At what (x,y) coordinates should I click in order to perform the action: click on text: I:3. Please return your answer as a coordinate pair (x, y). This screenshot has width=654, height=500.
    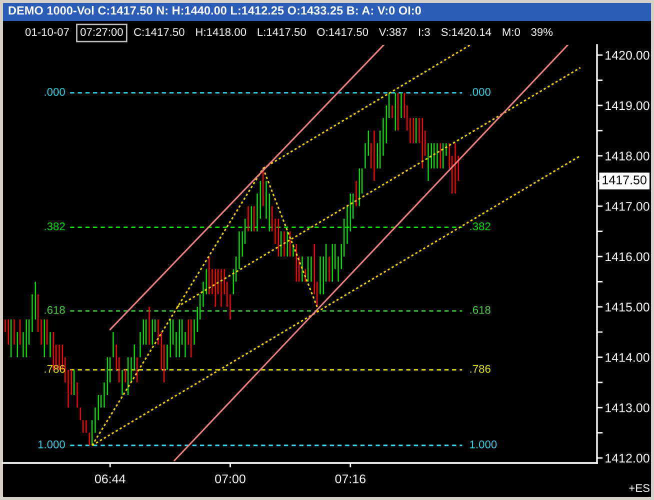
    Looking at the image, I should click on (424, 32).